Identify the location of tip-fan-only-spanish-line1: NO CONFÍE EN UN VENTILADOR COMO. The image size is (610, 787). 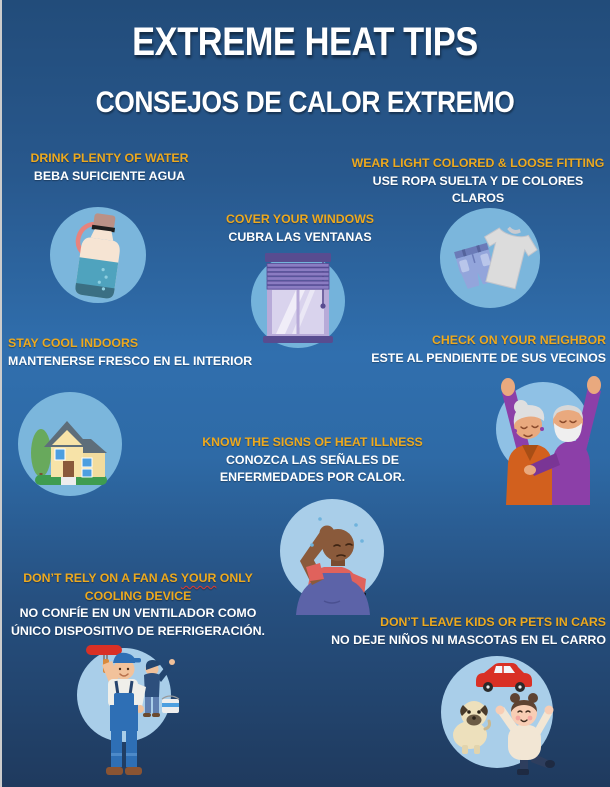
(138, 613).